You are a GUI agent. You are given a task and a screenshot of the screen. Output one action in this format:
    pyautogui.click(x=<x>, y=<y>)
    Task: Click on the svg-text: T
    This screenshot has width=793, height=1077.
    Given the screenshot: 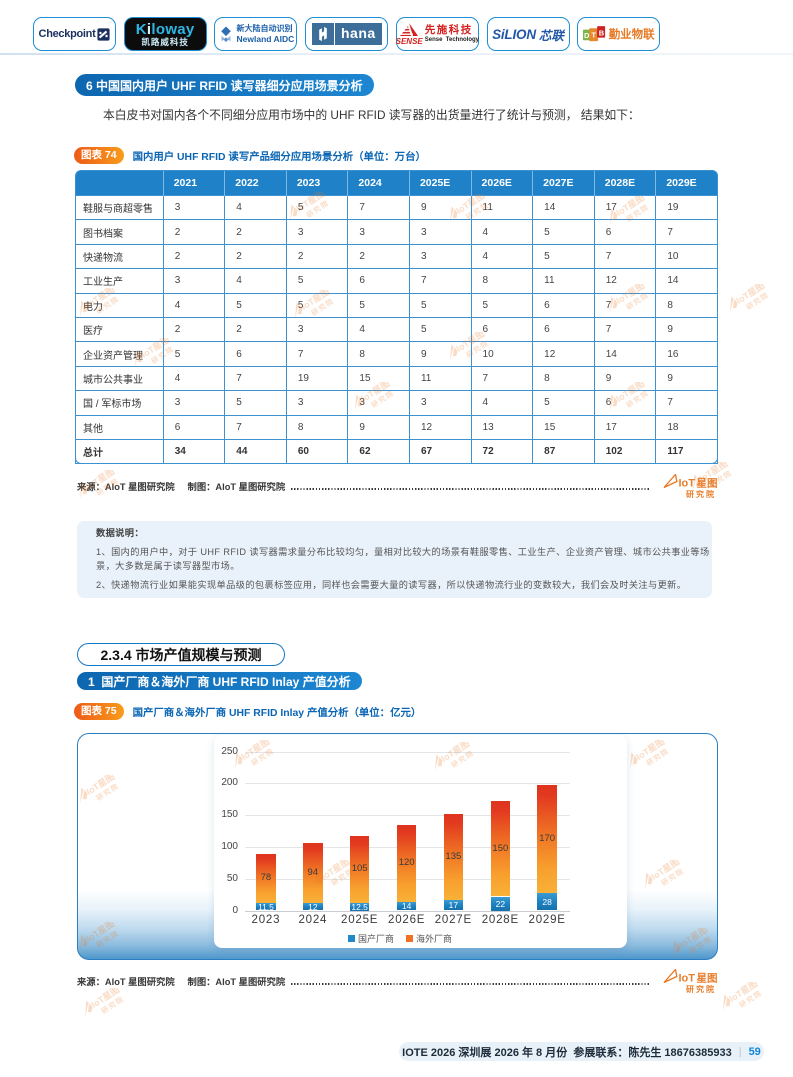 What is the action you would take?
    pyautogui.click(x=593, y=34)
    